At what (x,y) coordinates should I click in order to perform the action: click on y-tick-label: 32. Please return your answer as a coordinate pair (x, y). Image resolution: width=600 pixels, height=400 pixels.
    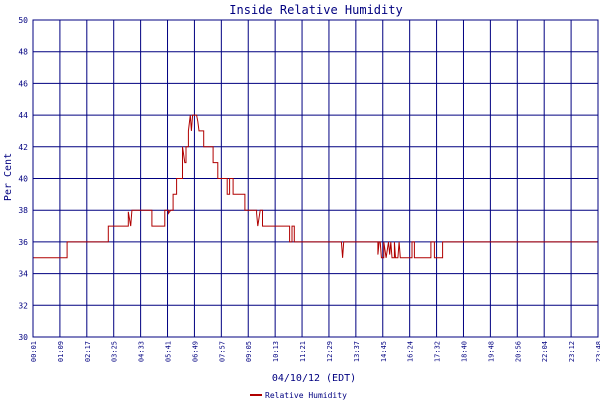
    Looking at the image, I should click on (23, 305).